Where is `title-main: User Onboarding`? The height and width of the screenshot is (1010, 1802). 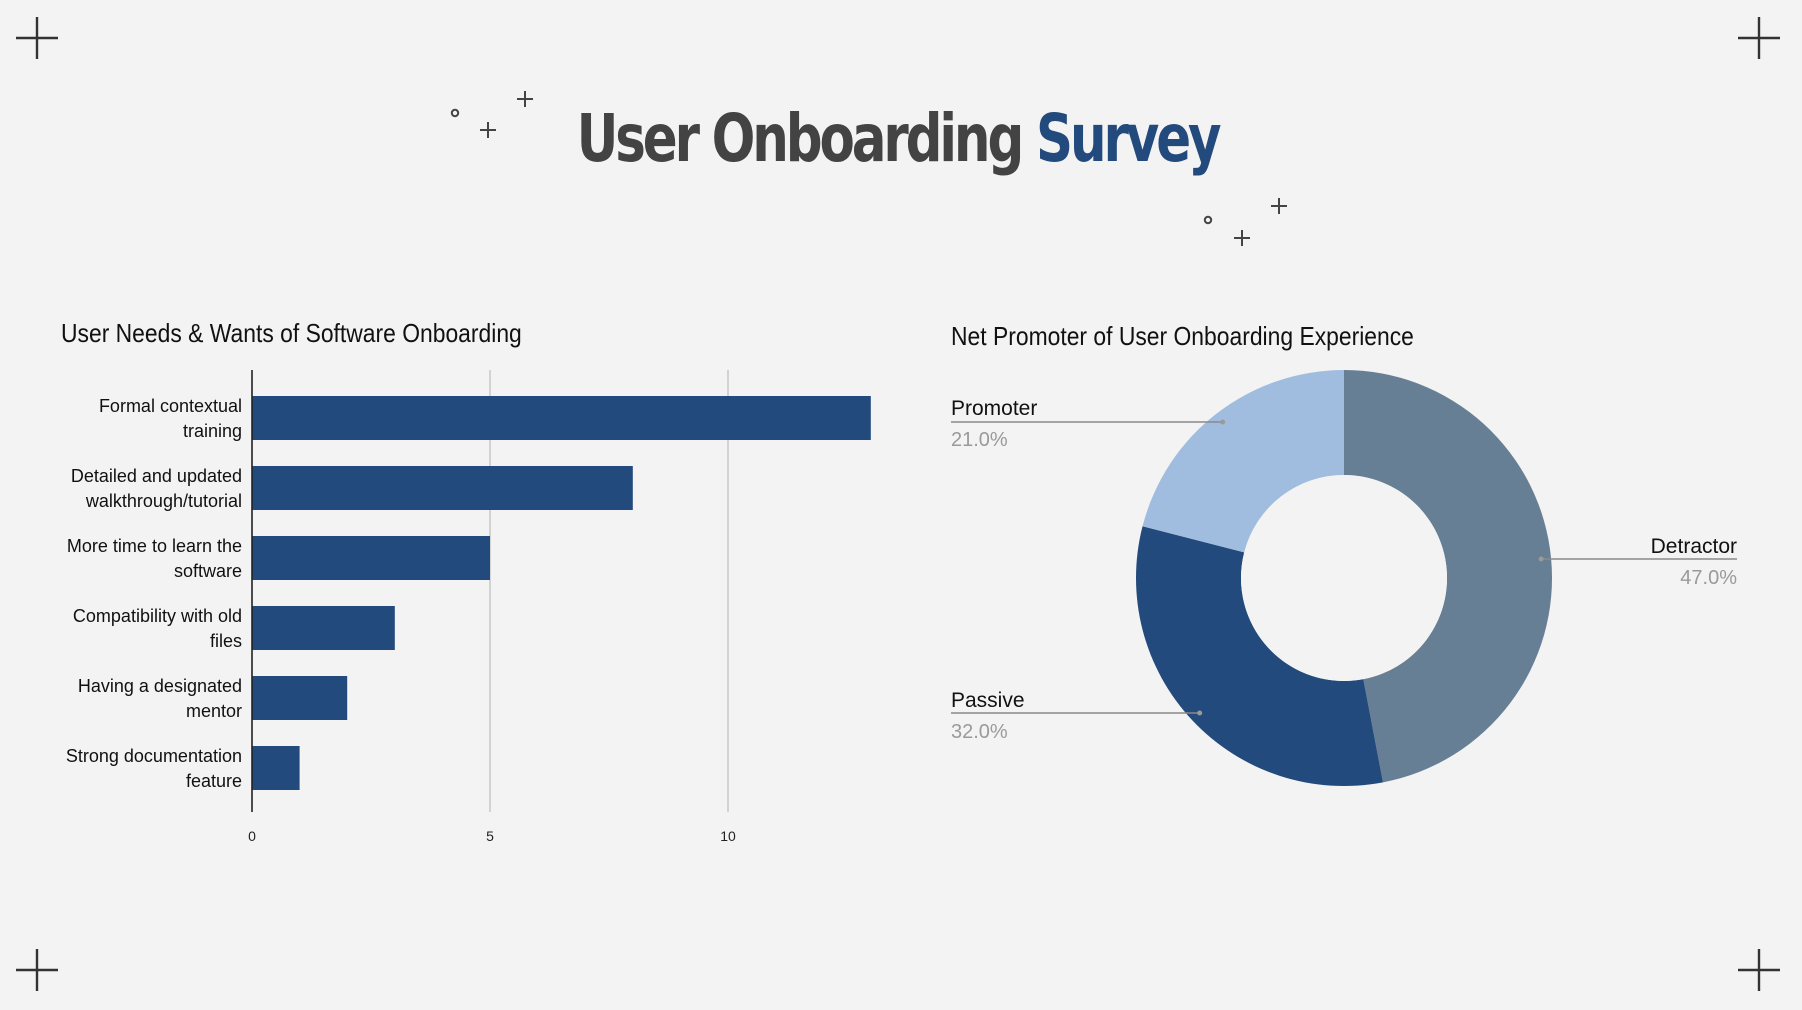
title-main: User Onboarding is located at coordinates (800, 138).